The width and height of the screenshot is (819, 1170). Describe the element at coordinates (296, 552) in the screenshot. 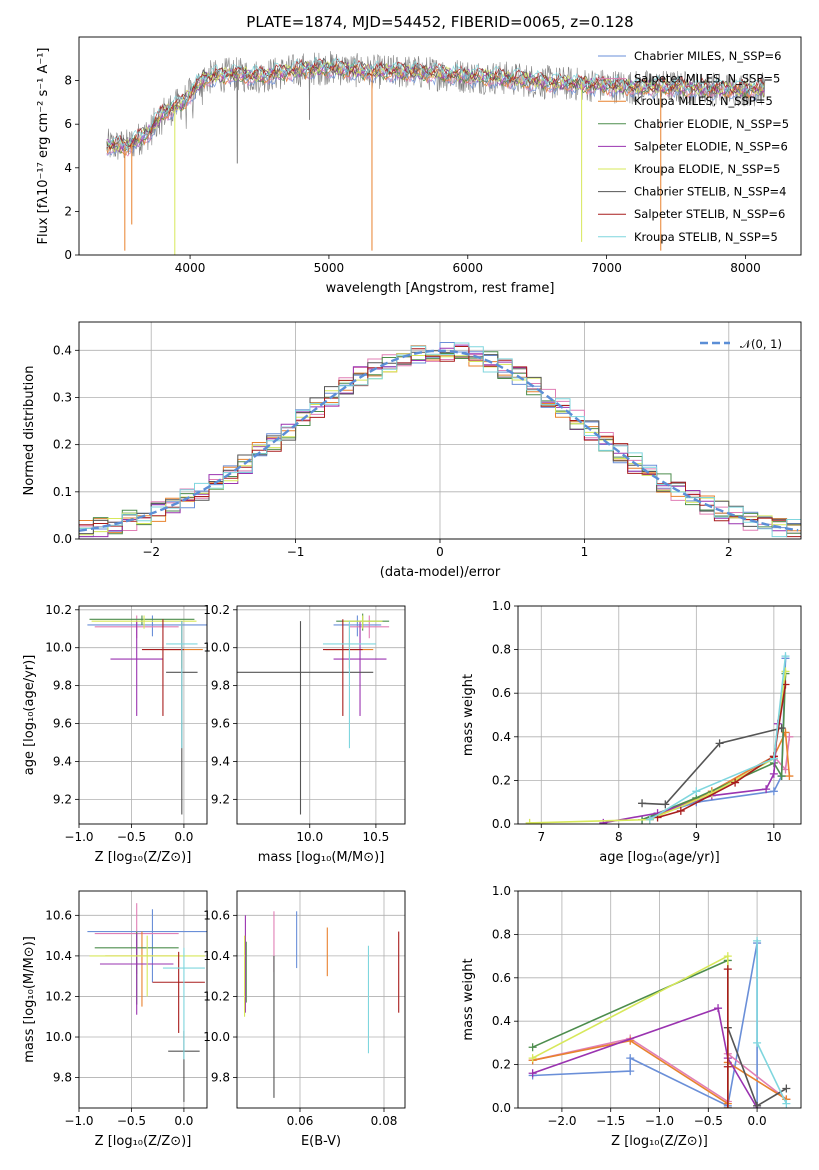

I see `x-tick-label: −1` at that location.